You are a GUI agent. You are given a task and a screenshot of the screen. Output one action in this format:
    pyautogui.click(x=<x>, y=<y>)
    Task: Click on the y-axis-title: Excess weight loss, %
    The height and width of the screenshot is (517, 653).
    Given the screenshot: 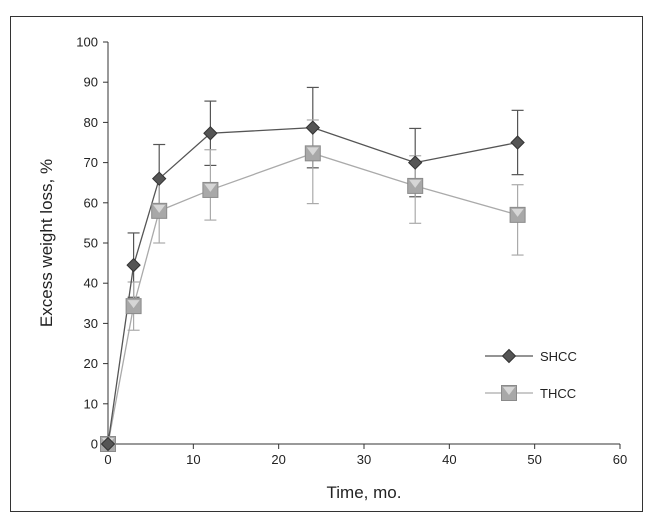 What is the action you would take?
    pyautogui.click(x=46, y=243)
    